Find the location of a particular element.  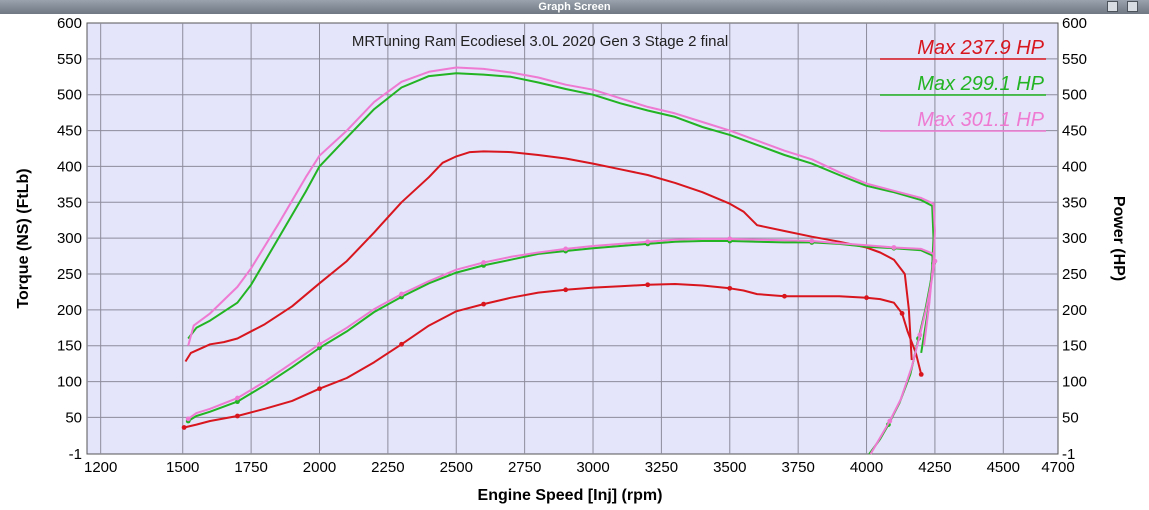

y-tick-label-right: 100 is located at coordinates (1074, 382).